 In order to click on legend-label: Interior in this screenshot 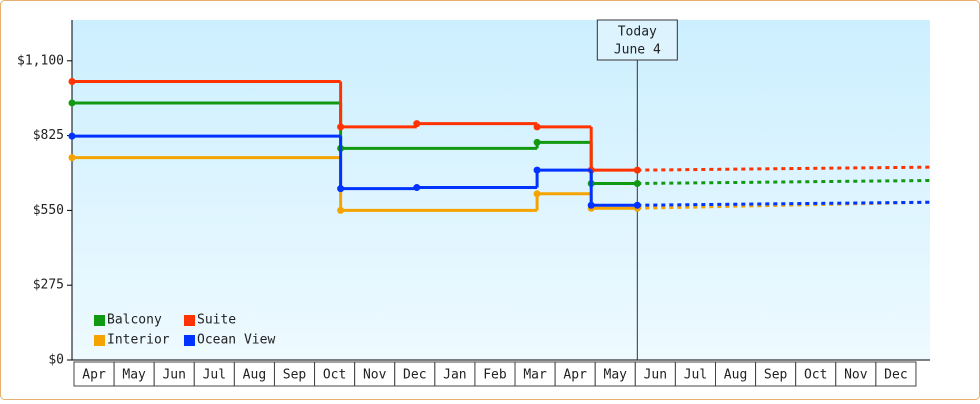, I will do `click(138, 340)`.